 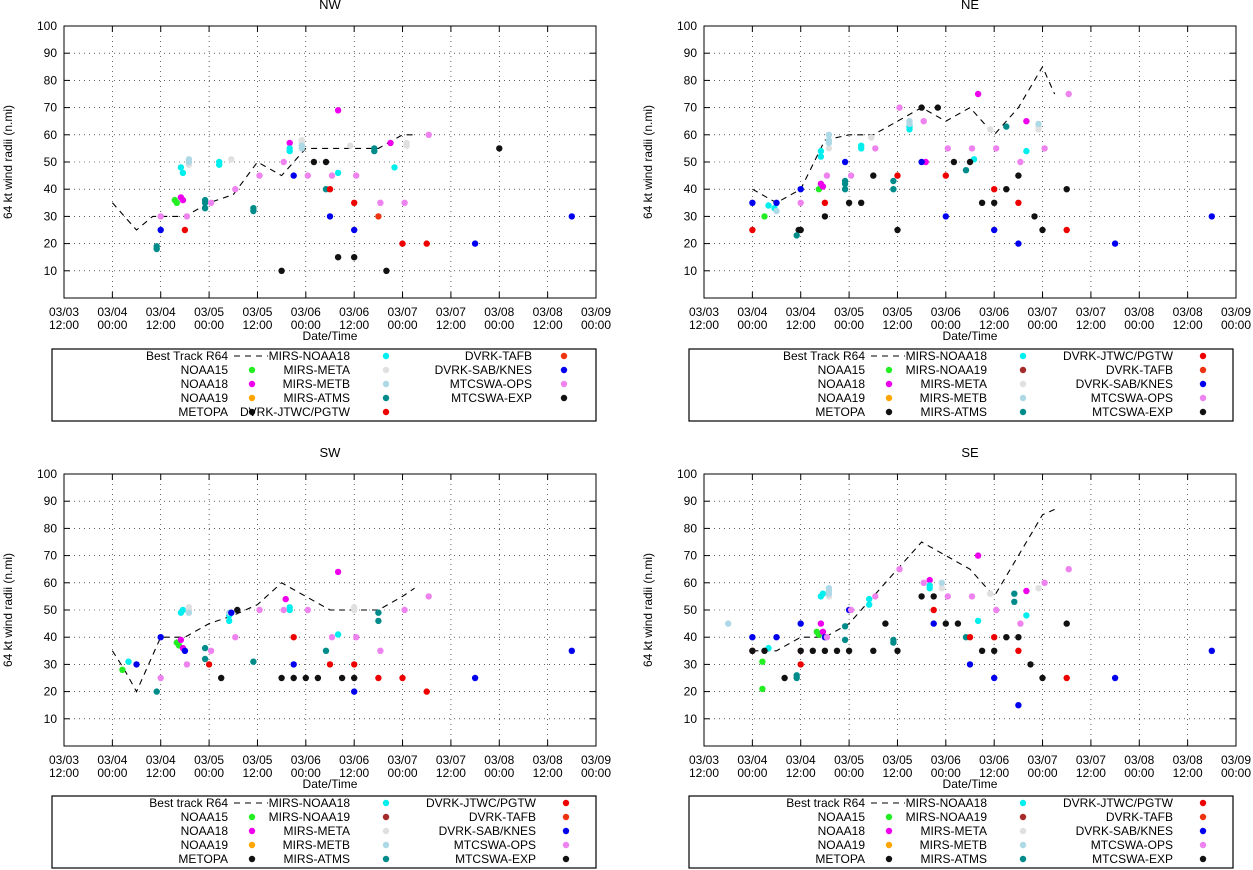 I want to click on series-mtcswa-exp, so click(x=933, y=169).